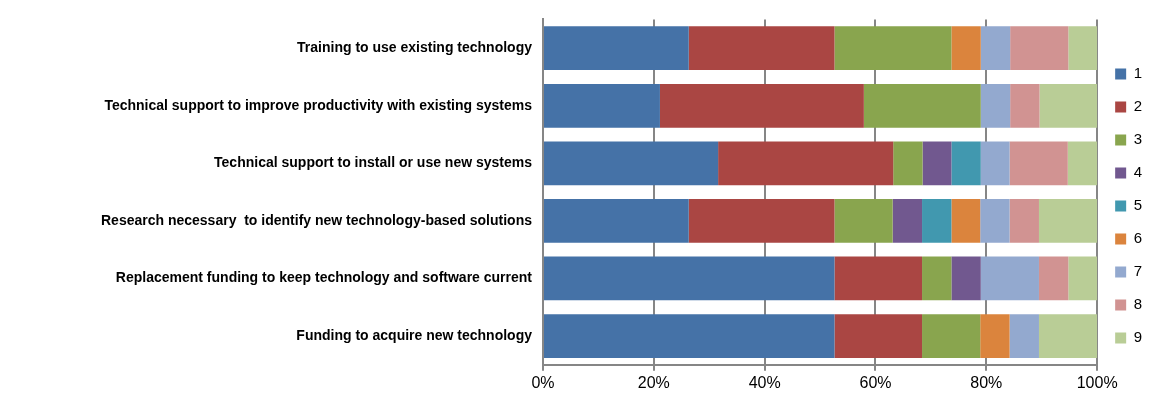 The image size is (1168, 405). I want to click on y-tick-label: Replacement funding to keep technology and software current, so click(324, 277).